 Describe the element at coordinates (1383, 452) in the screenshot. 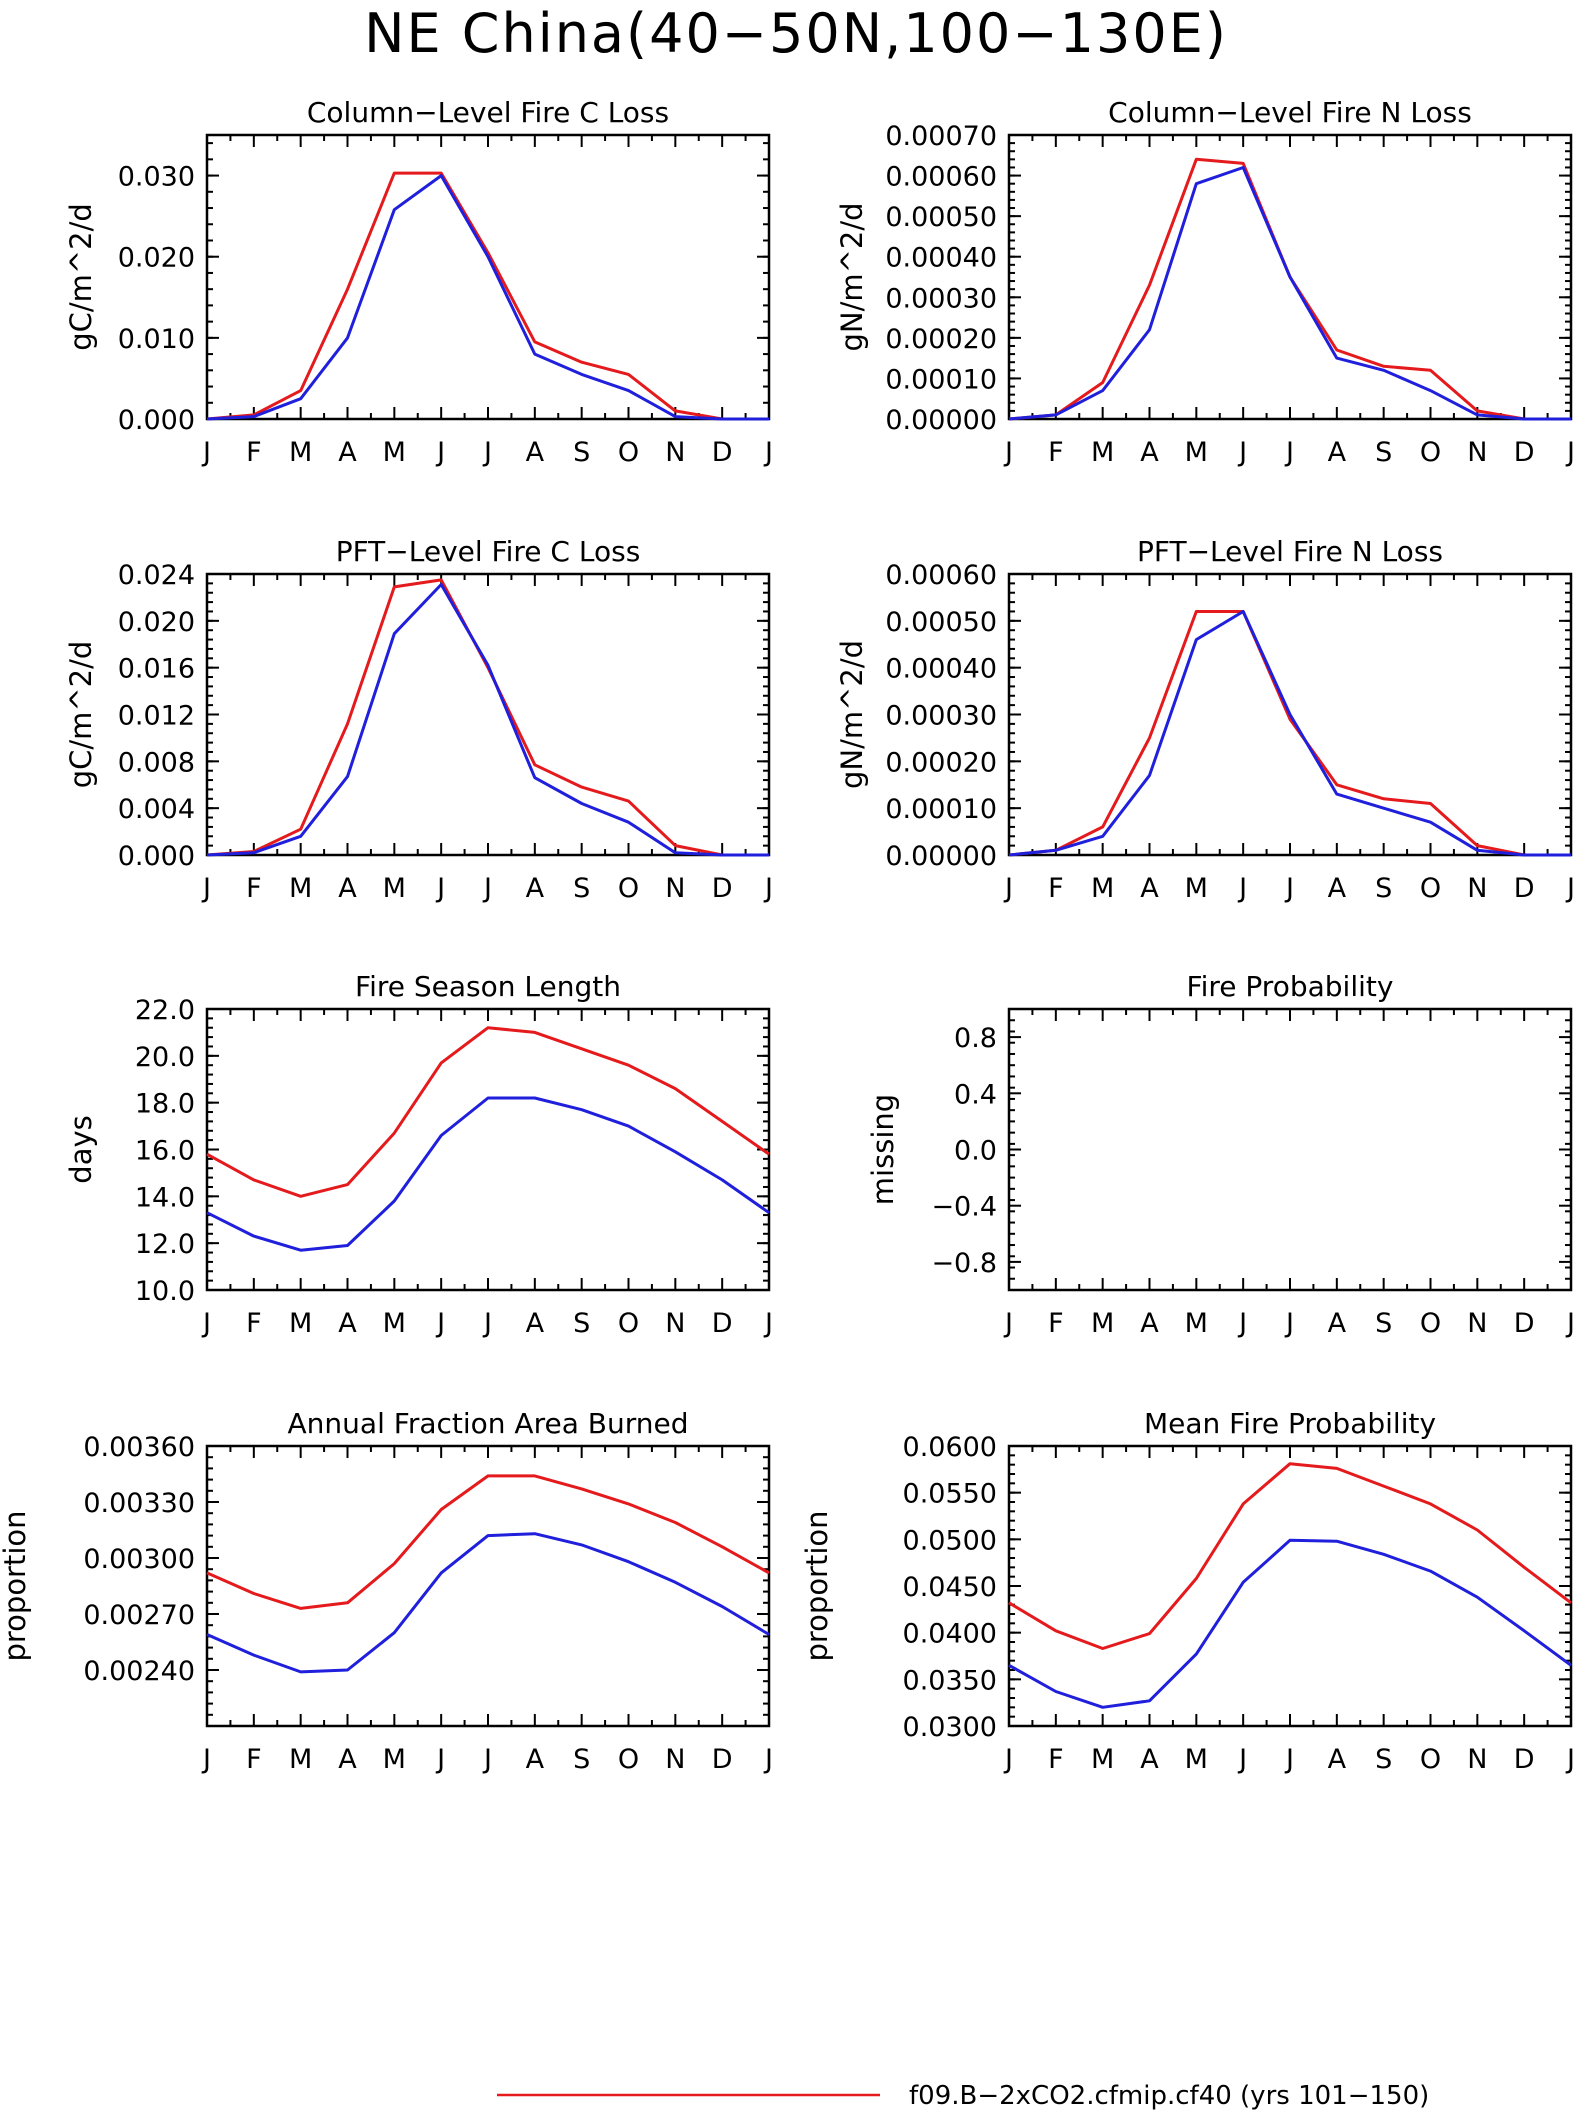

I see `chart-1-xtick-label: S` at that location.